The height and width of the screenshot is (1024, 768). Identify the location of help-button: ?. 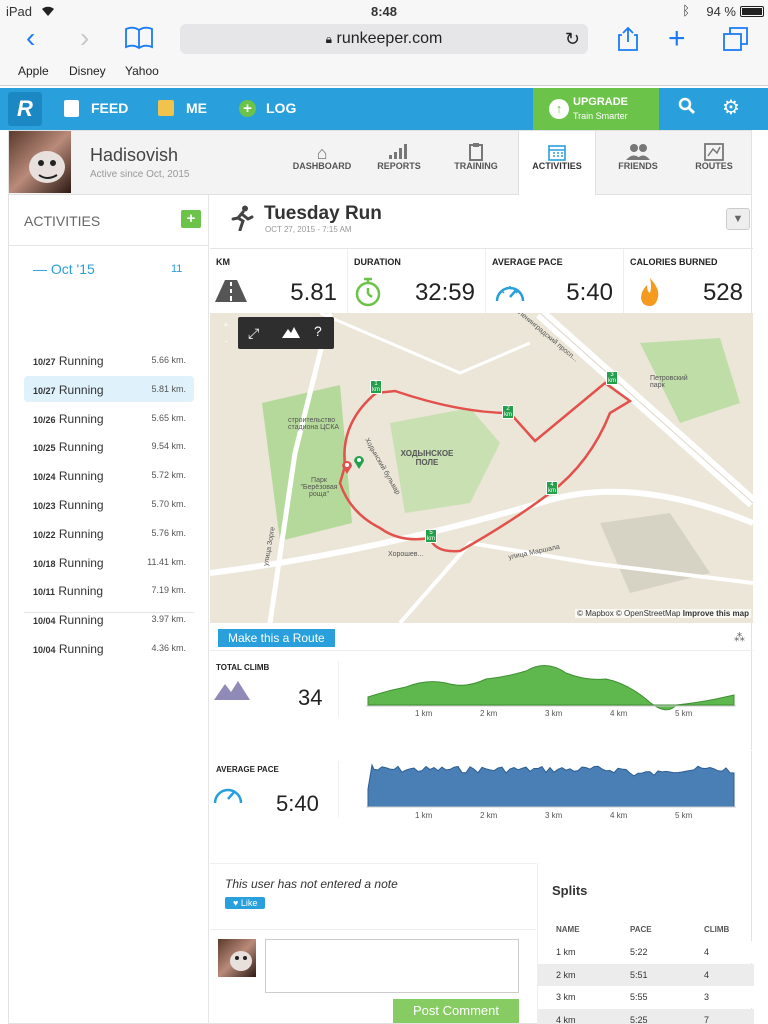
(318, 331).